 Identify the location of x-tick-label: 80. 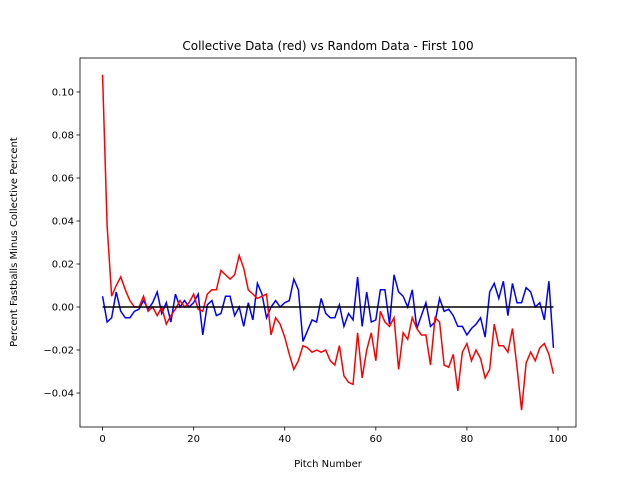
(467, 439).